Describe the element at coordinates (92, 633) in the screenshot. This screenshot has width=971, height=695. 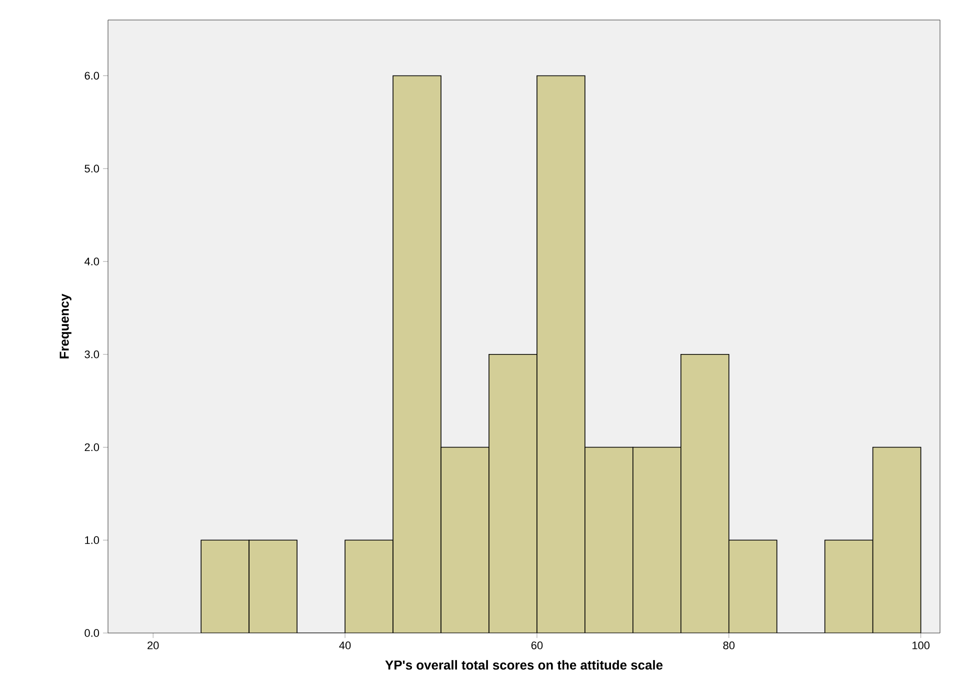
I see `y-tick-label: 0.0` at that location.